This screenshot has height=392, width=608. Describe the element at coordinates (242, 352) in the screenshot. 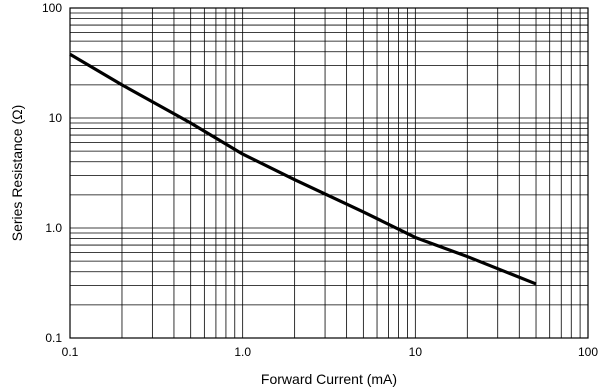

I see `x-tick-label: 1.0` at that location.